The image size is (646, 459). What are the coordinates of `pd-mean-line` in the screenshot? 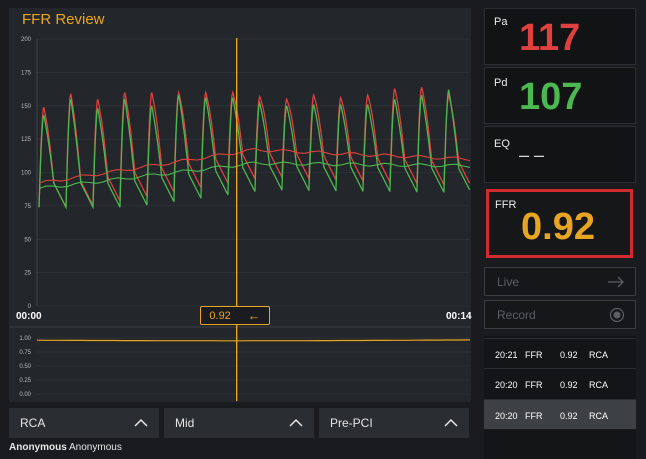 It's located at (254, 175).